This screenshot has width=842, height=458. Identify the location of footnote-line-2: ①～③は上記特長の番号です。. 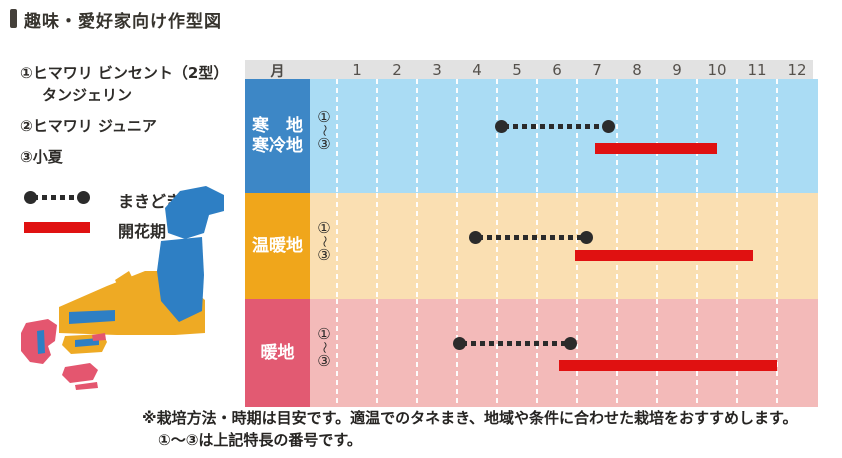
(260, 440).